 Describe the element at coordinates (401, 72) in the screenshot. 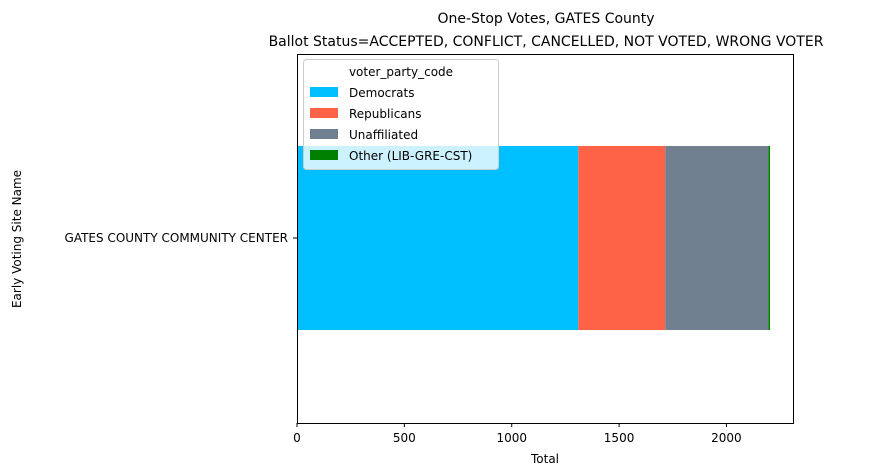

I see `legend-title: voter_party_code` at that location.